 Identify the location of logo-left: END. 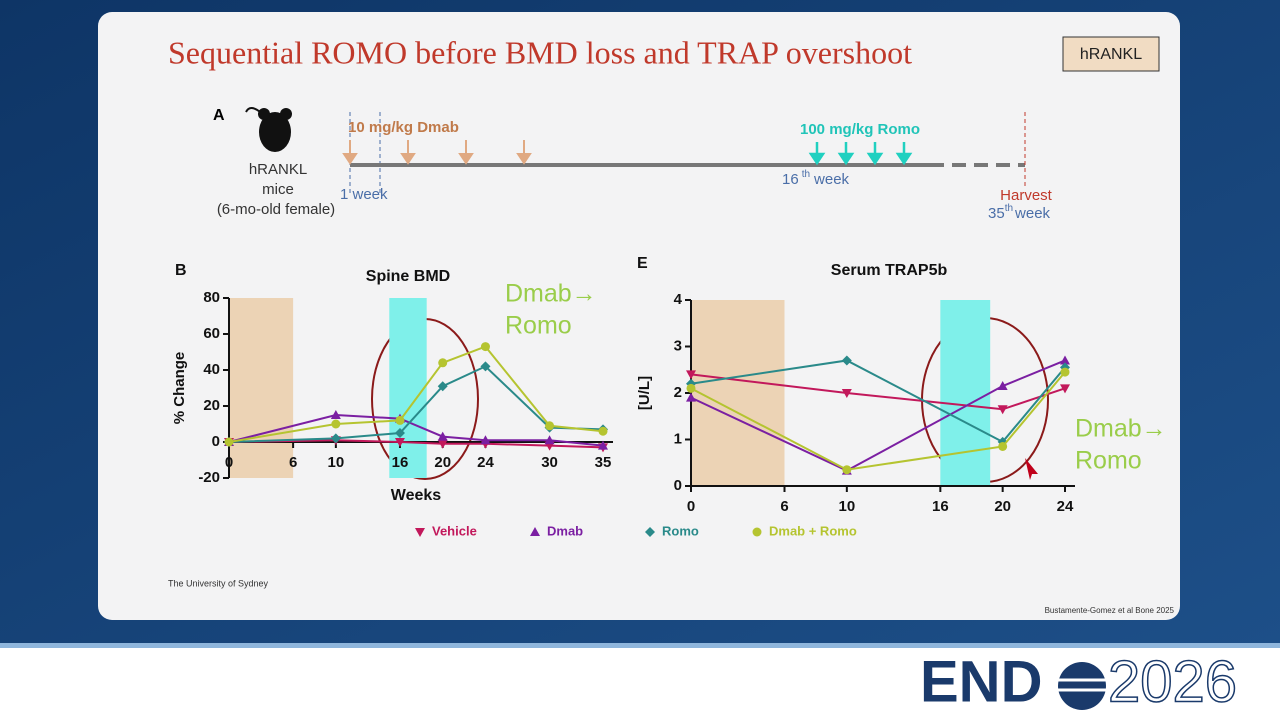
(981, 681).